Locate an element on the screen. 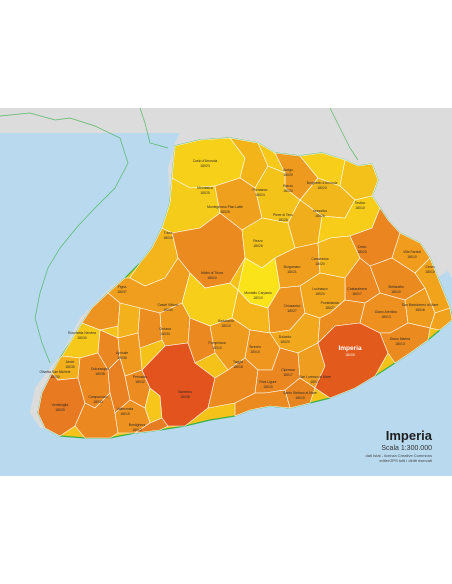 The width and height of the screenshot is (452, 584). municipality-label: Pigna is located at coordinates (122, 287).